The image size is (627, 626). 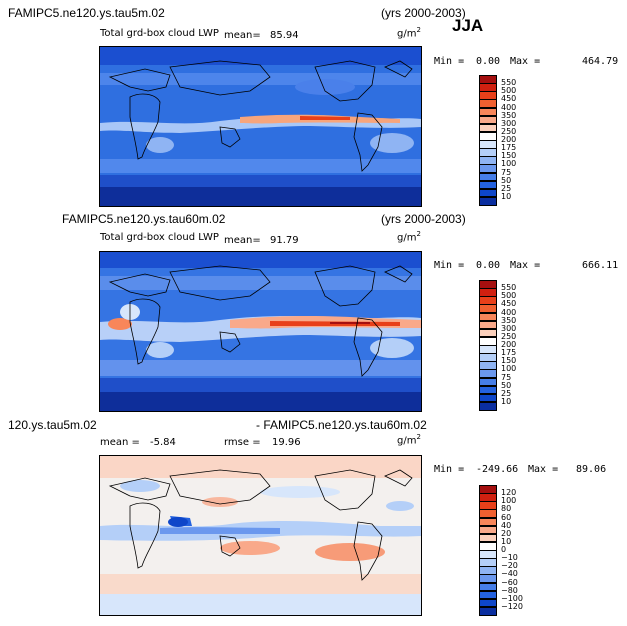 I want to click on panel3-rmse-label: rmse =, so click(x=242, y=442).